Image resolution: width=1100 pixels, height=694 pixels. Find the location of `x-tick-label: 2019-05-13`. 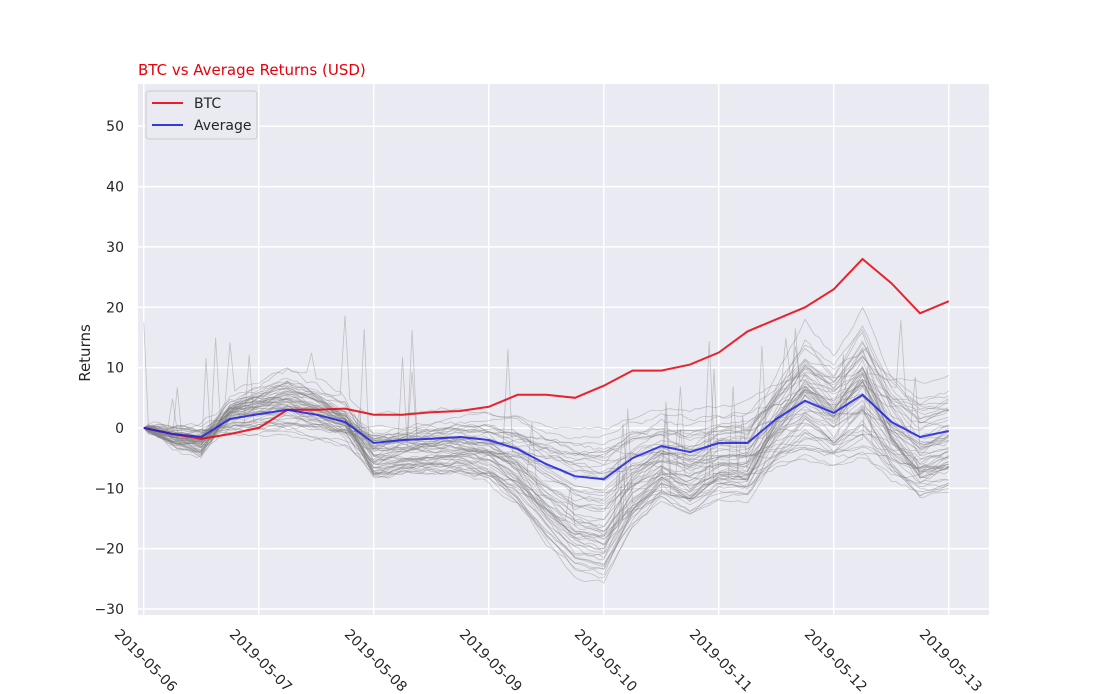

x-tick-label: 2019-05-13 is located at coordinates (950, 660).